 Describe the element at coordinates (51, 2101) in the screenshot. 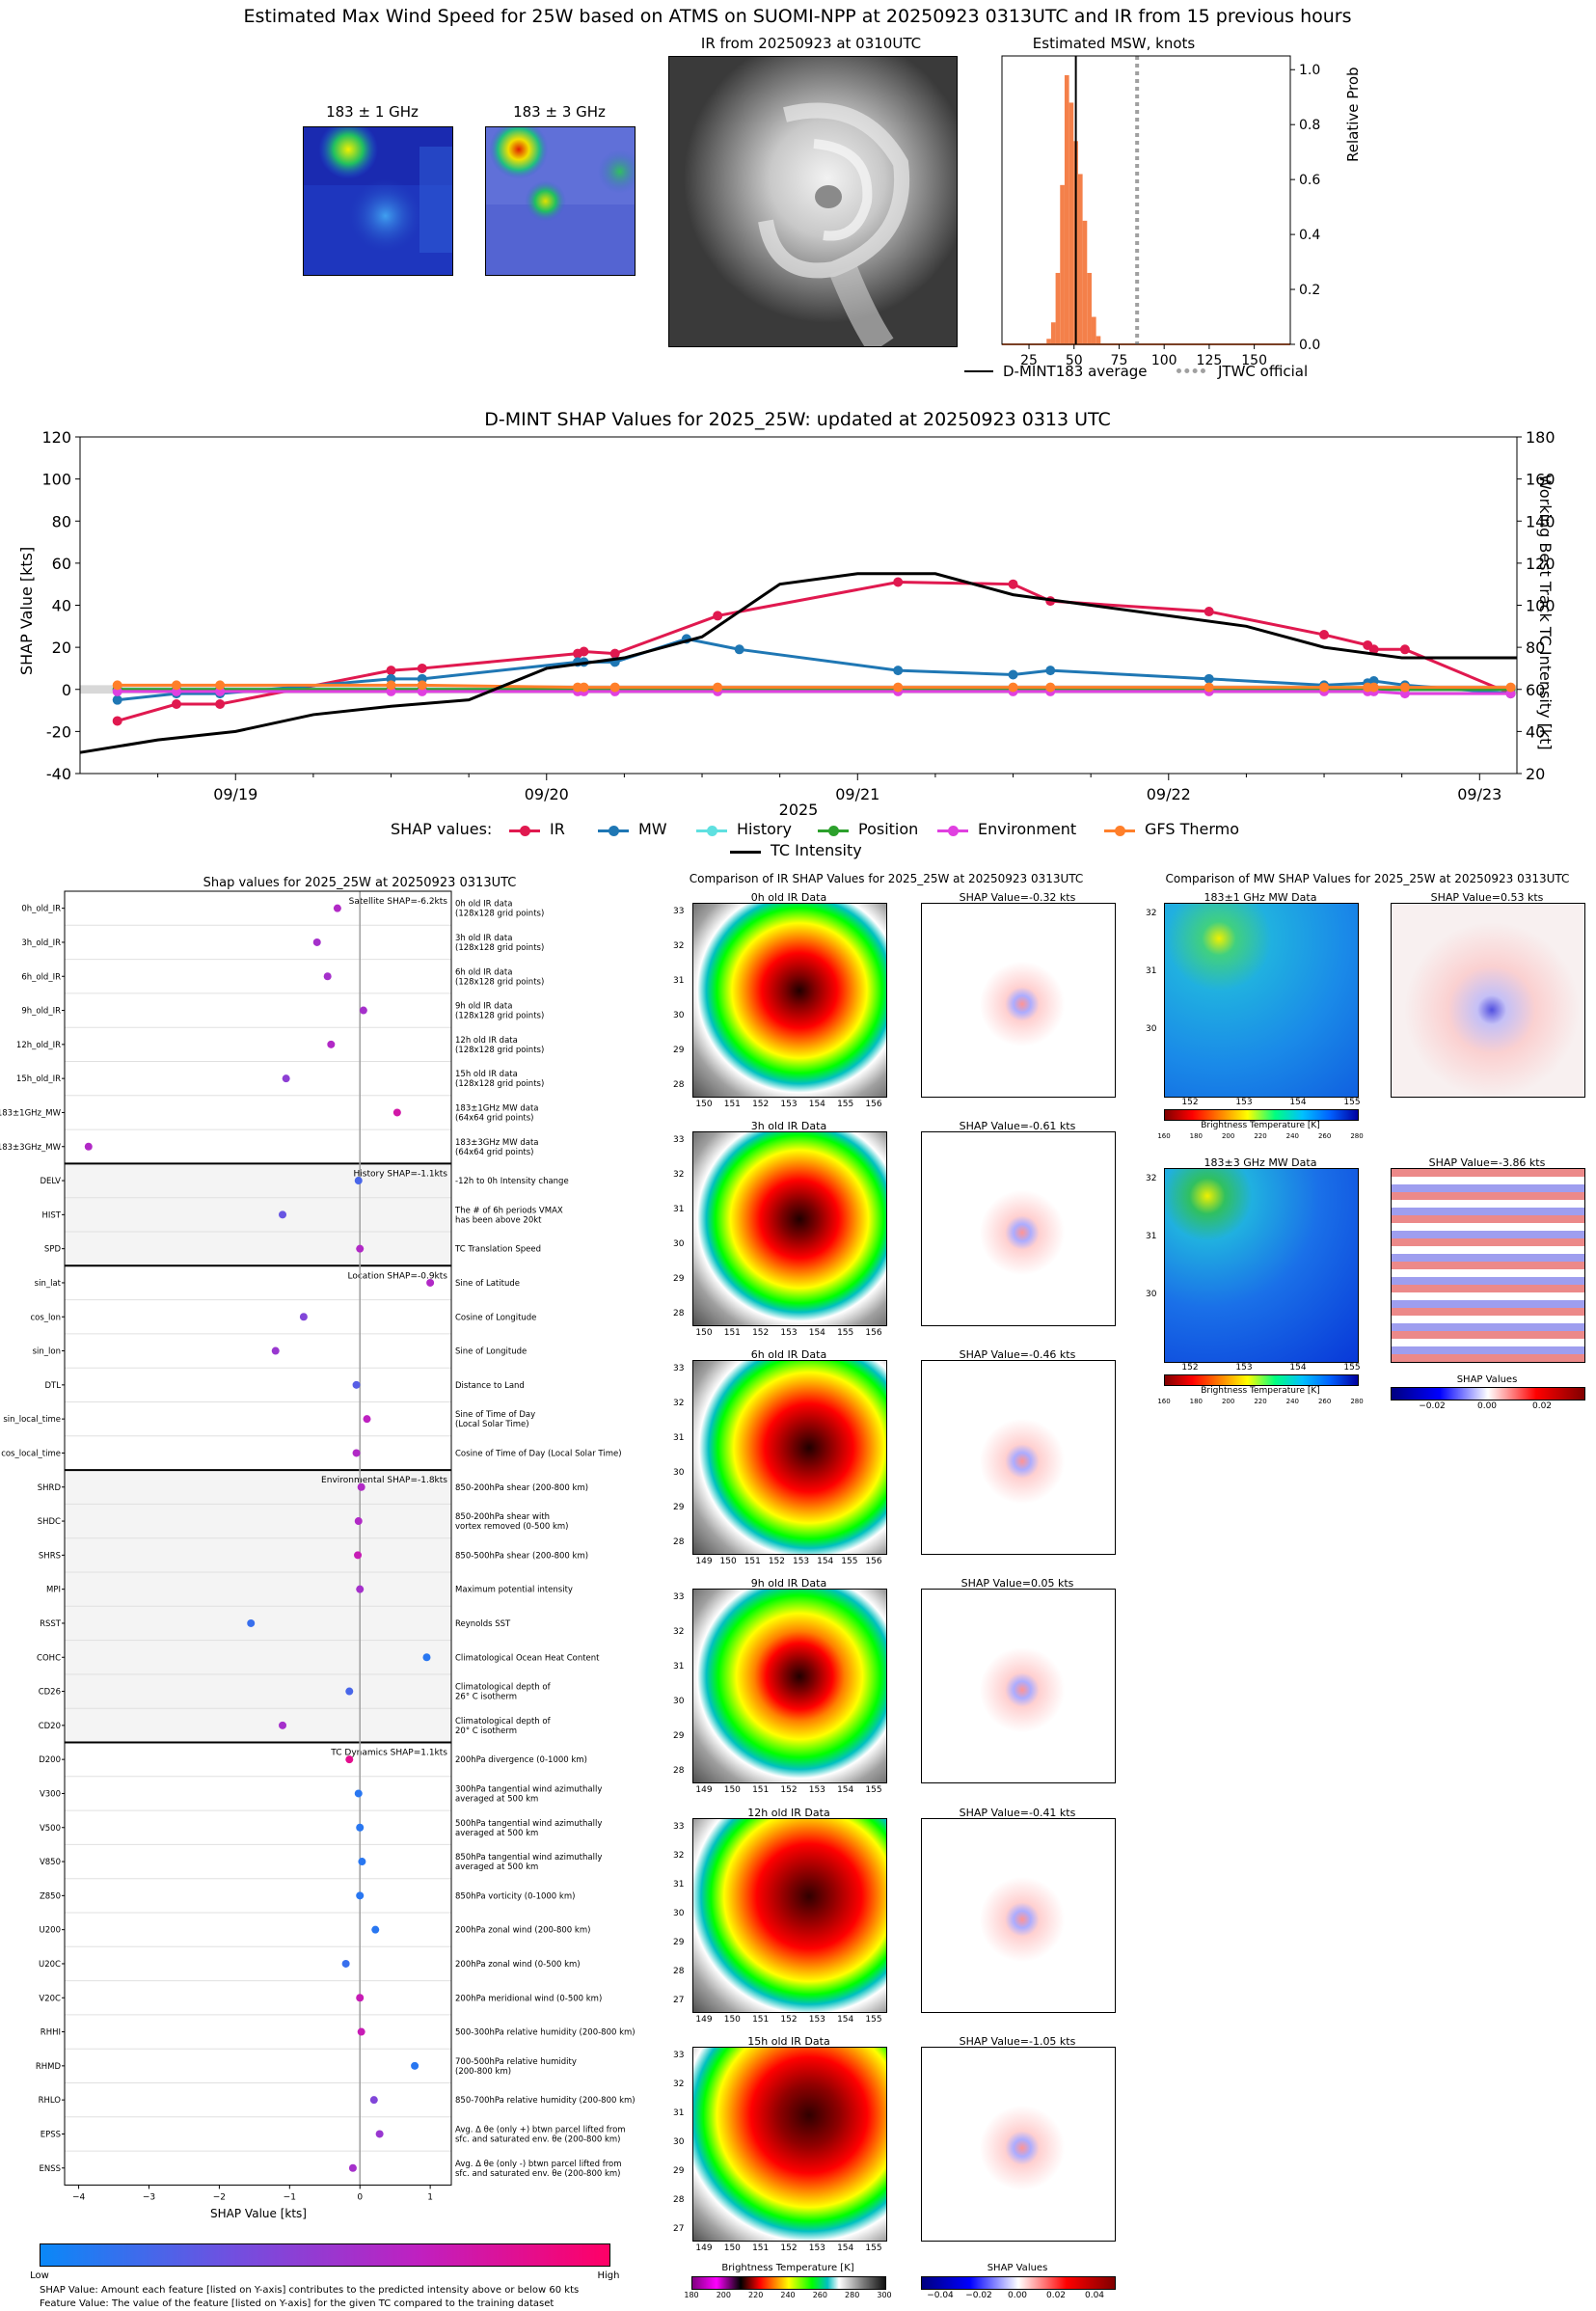

I see `feature-name: RHLO` at that location.